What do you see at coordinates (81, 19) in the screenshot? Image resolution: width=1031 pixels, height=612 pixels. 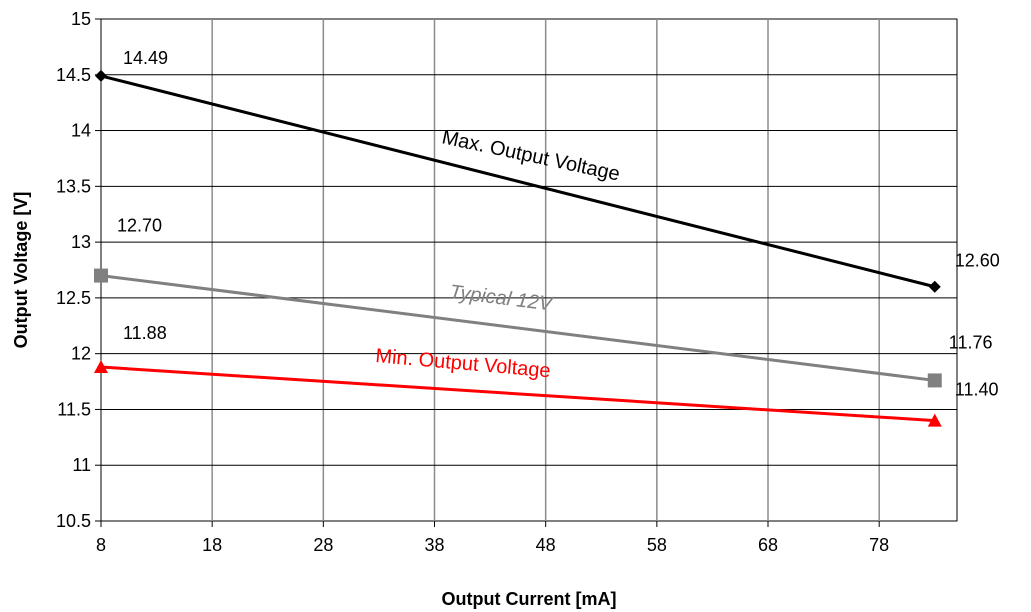 I see `y-tick-label: 15` at bounding box center [81, 19].